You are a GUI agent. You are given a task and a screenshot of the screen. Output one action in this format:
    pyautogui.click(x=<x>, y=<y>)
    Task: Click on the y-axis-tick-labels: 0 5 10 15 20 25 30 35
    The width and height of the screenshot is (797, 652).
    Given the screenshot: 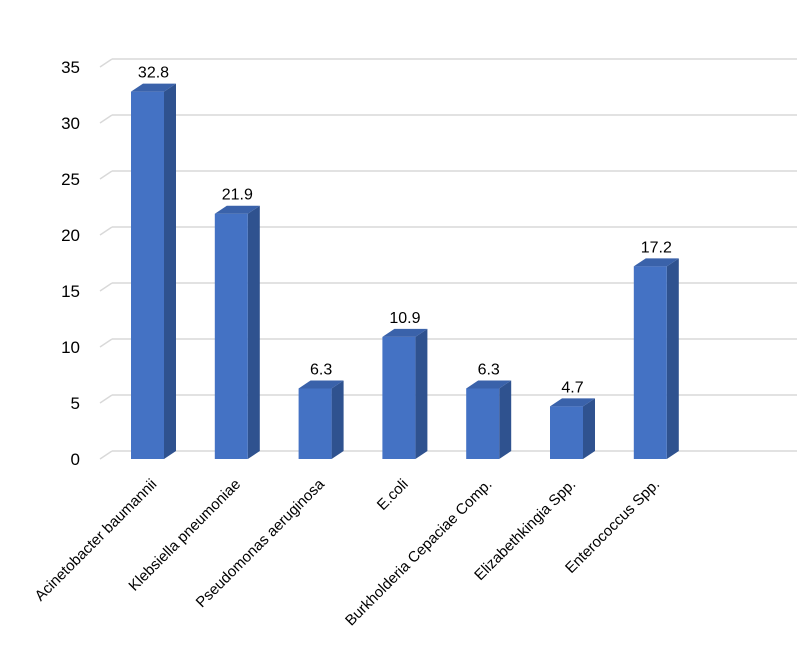 What is the action you would take?
    pyautogui.click(x=70, y=263)
    